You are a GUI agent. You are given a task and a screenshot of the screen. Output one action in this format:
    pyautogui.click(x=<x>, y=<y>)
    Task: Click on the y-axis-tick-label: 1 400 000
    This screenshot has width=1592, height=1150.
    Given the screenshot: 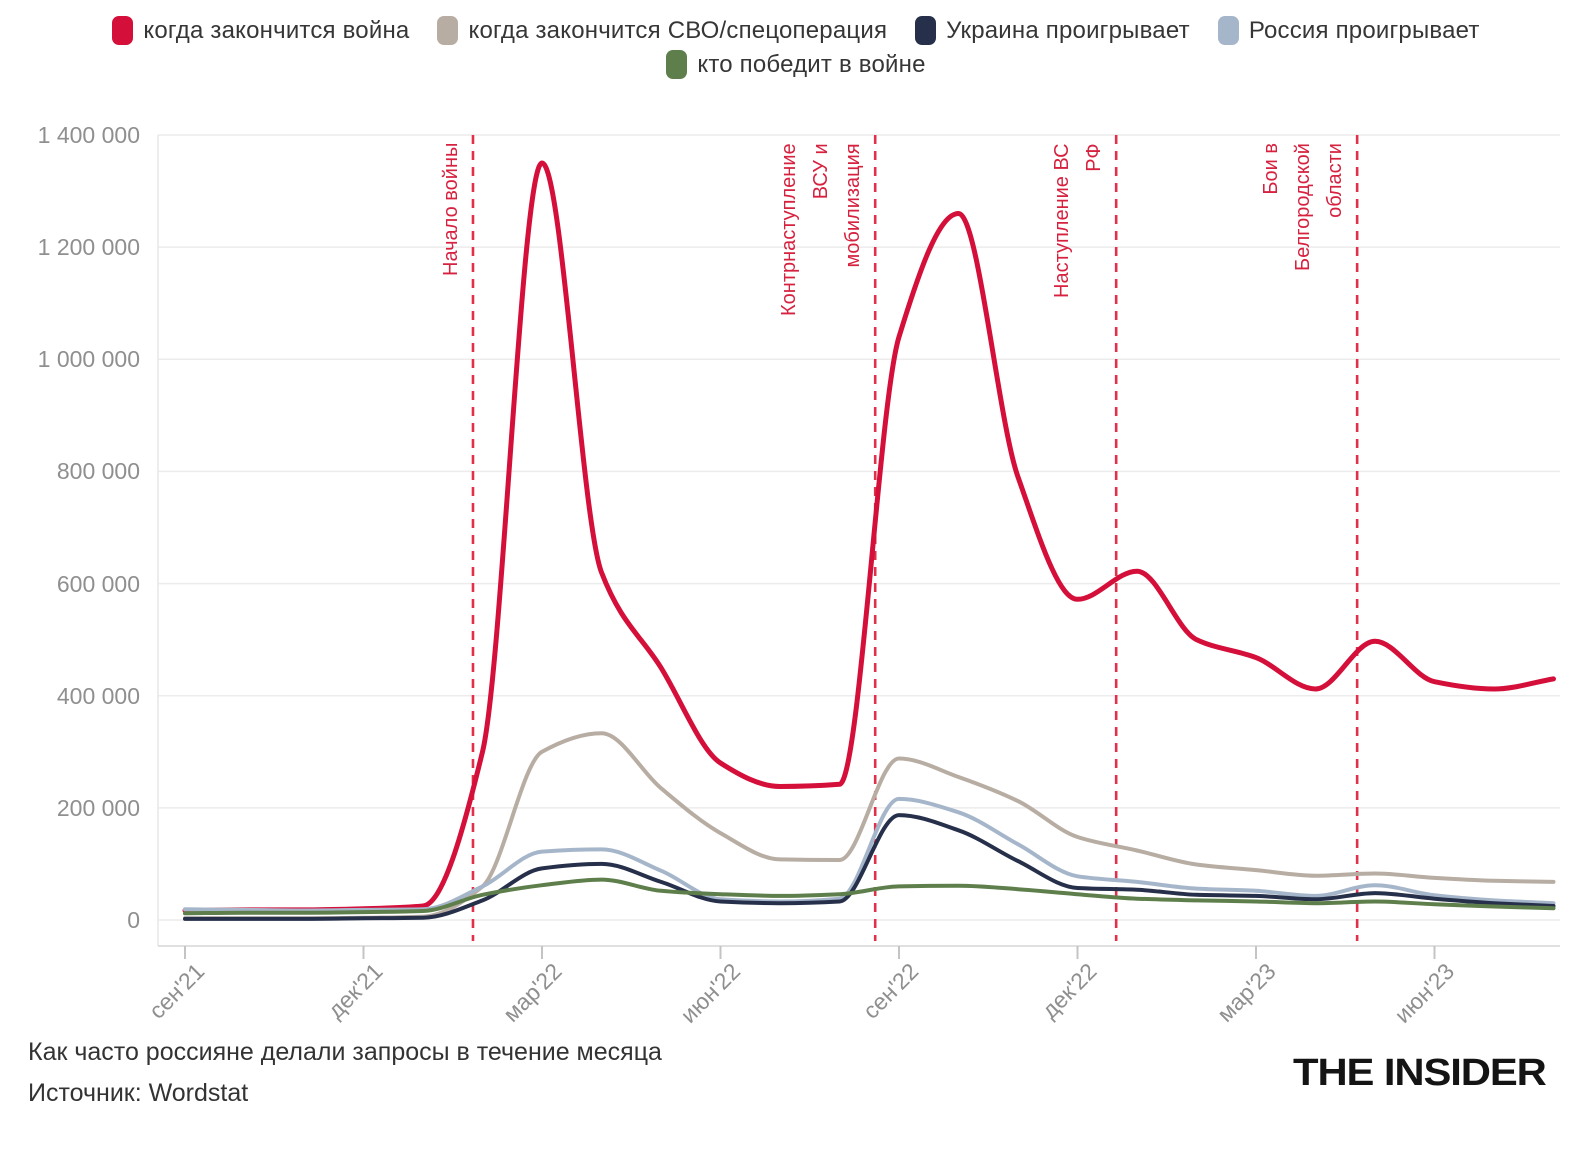 What is the action you would take?
    pyautogui.click(x=88, y=135)
    